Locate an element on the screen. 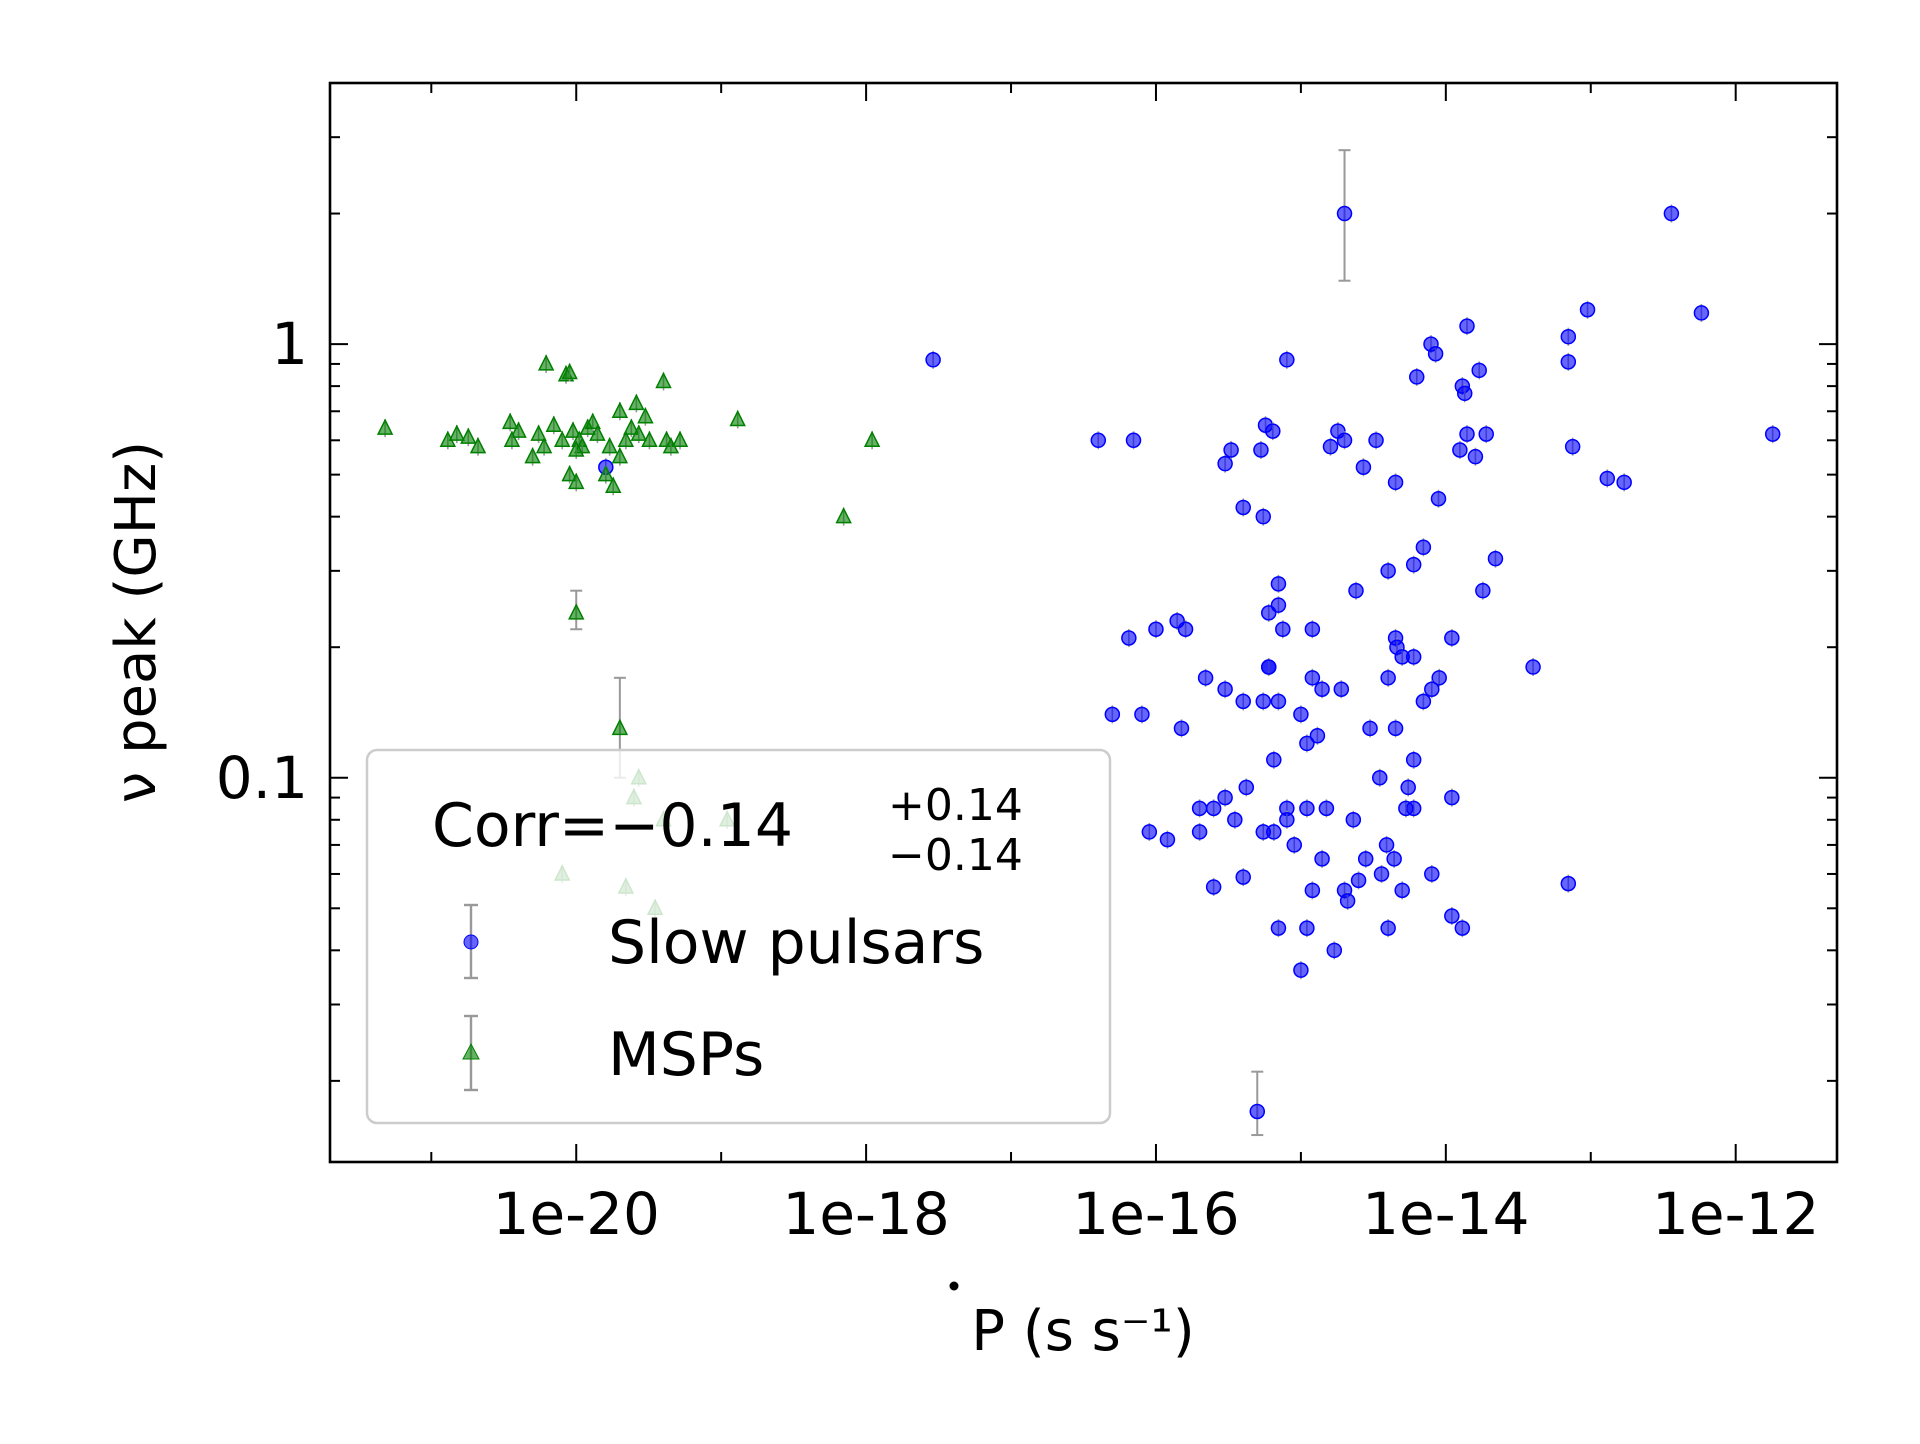 This screenshot has width=1920, height=1444. x-tick-label: 1e-16 is located at coordinates (1155, 1214).